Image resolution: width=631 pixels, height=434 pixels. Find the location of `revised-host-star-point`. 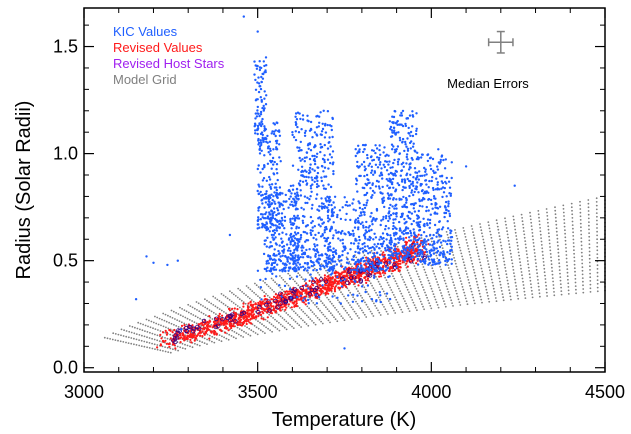

revised-host-star-point is located at coordinates (321, 279).